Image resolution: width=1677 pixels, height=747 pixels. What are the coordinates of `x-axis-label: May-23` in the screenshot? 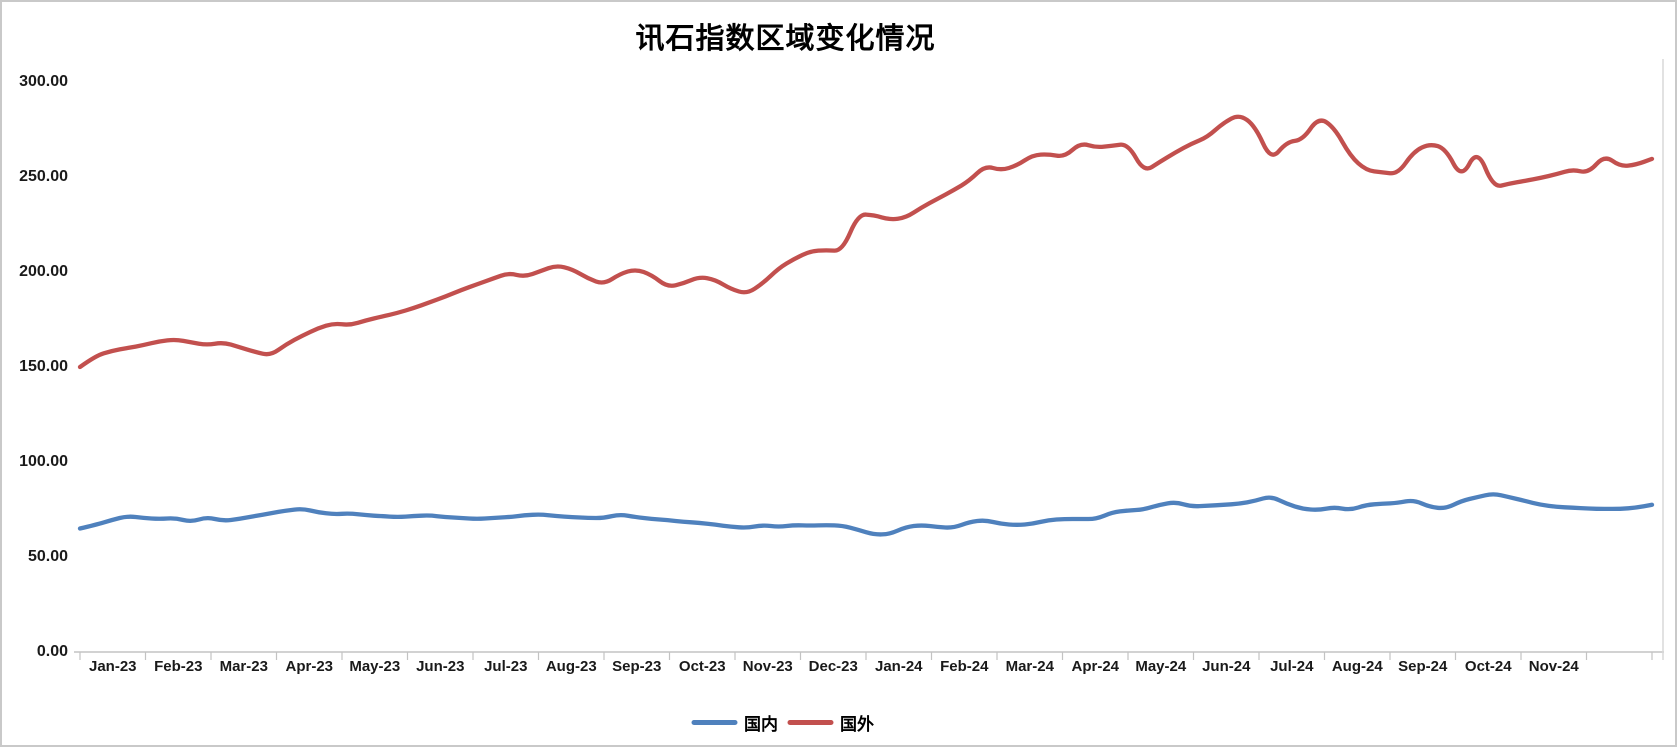 It's located at (375, 666).